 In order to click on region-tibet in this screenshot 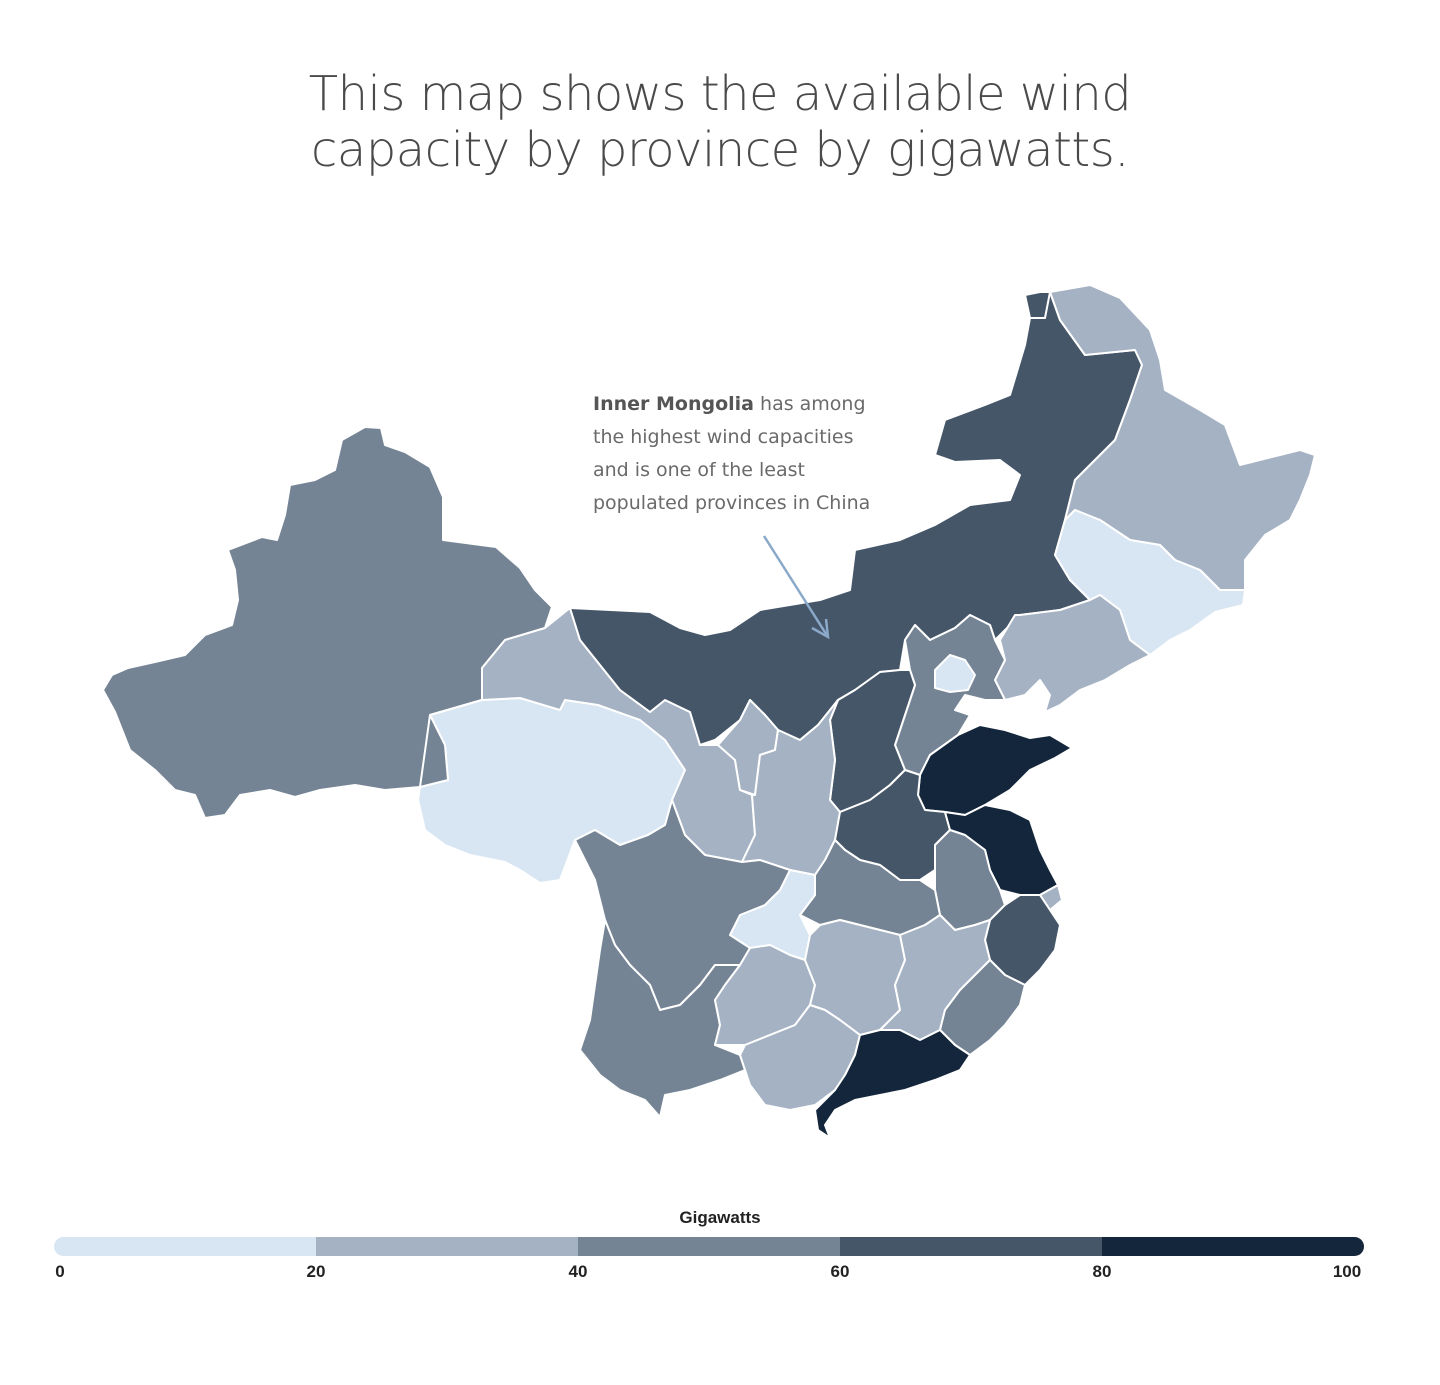, I will do `click(451, 743)`.